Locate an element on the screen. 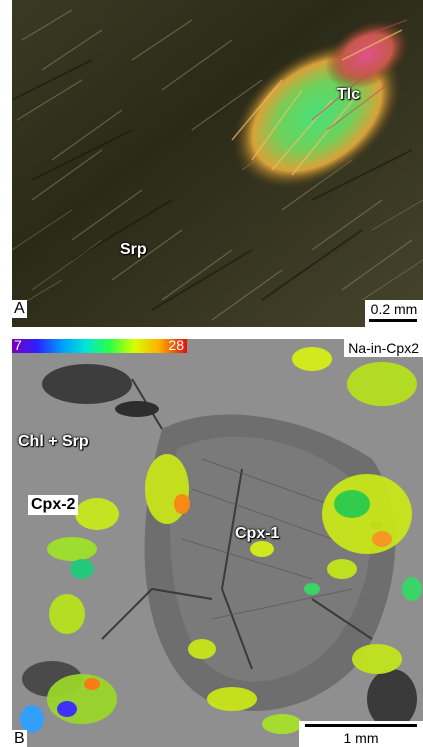  color-scale-bar: 7 28 is located at coordinates (99, 346).